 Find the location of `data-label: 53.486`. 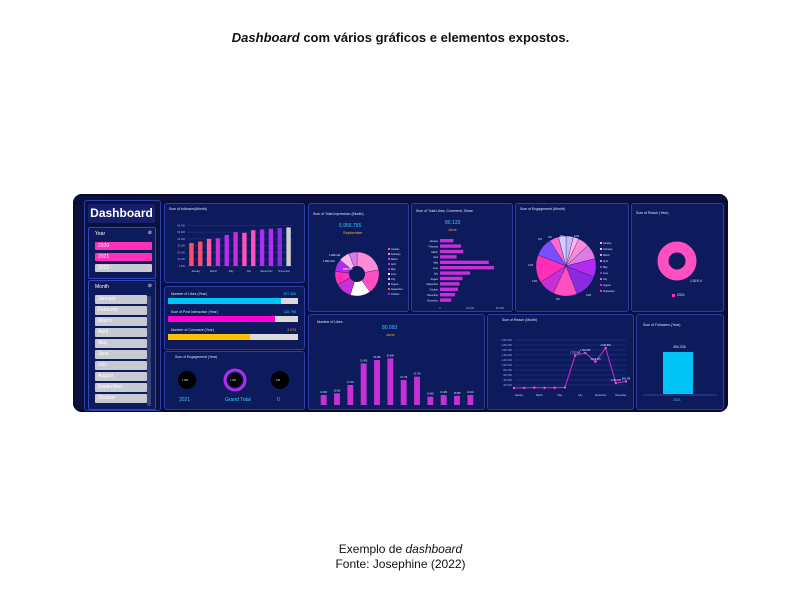

data-label: 53.486 is located at coordinates (391, 356).